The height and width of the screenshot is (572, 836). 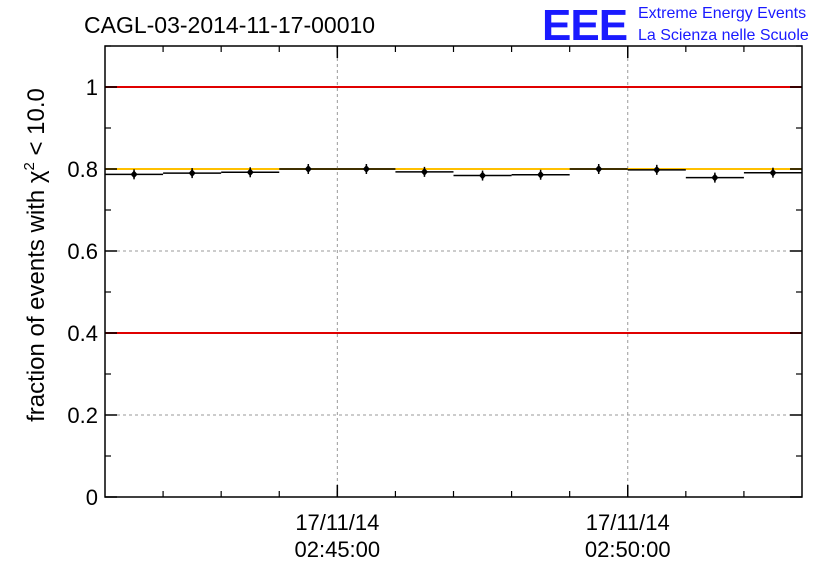 I want to click on logo-line1: Extreme Energy Events, so click(x=722, y=13).